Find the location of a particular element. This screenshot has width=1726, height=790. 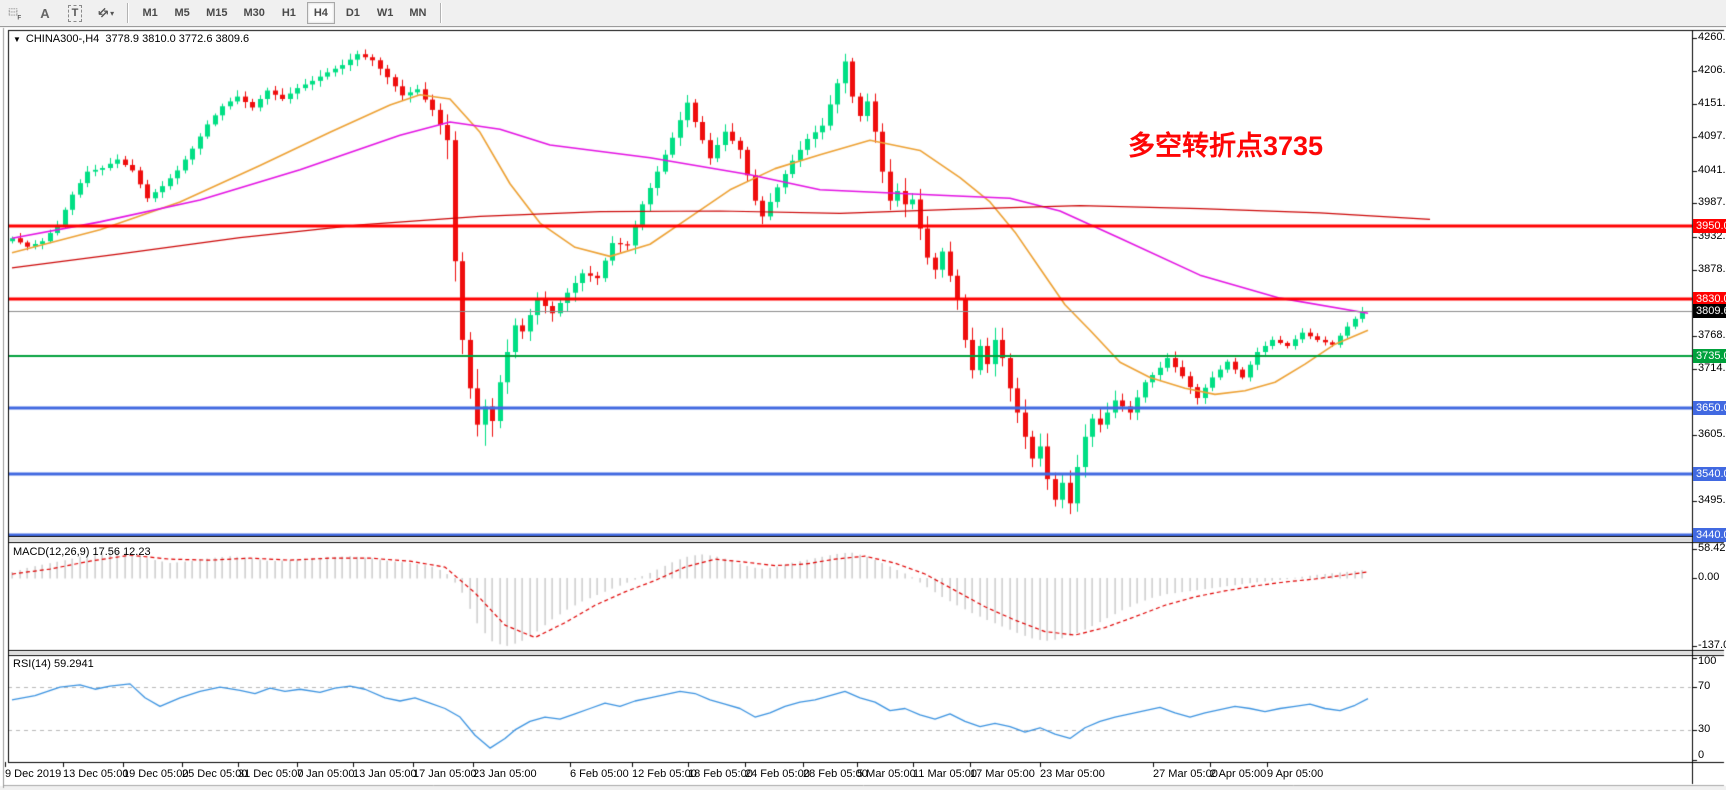

timeframe-button-d1: D1 is located at coordinates (353, 13).